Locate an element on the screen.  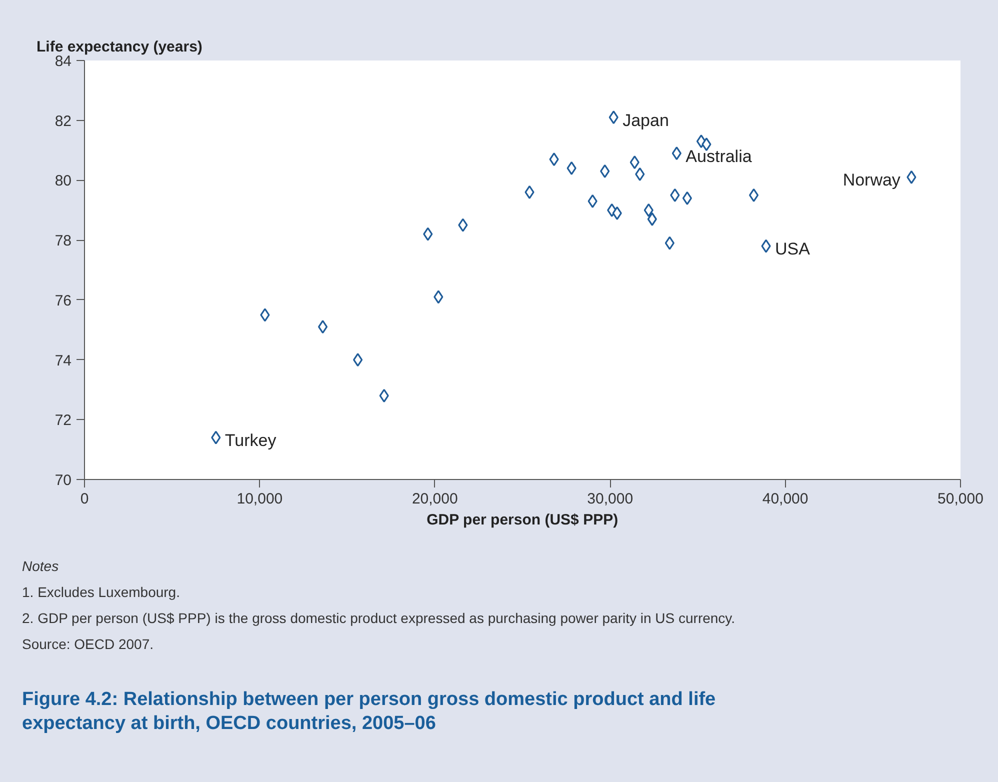
annotation: USA is located at coordinates (793, 249).